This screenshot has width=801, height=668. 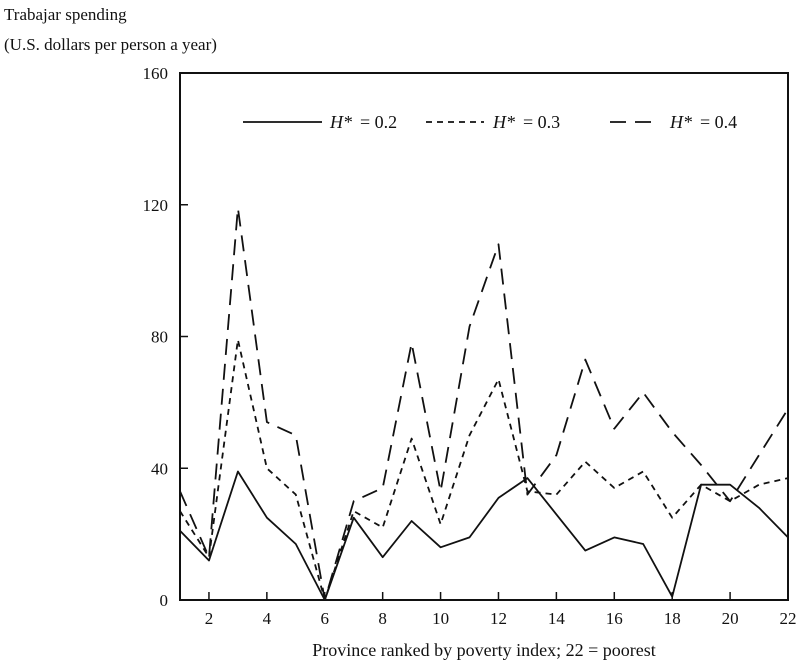 I want to click on x-tick-label: 10, so click(x=440, y=618).